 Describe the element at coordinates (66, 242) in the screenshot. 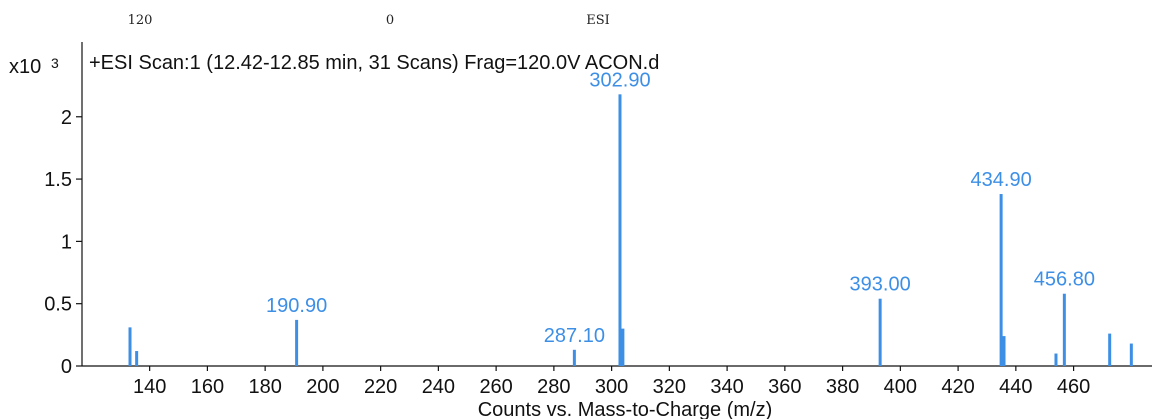

I see `y-tick-label: 1` at that location.